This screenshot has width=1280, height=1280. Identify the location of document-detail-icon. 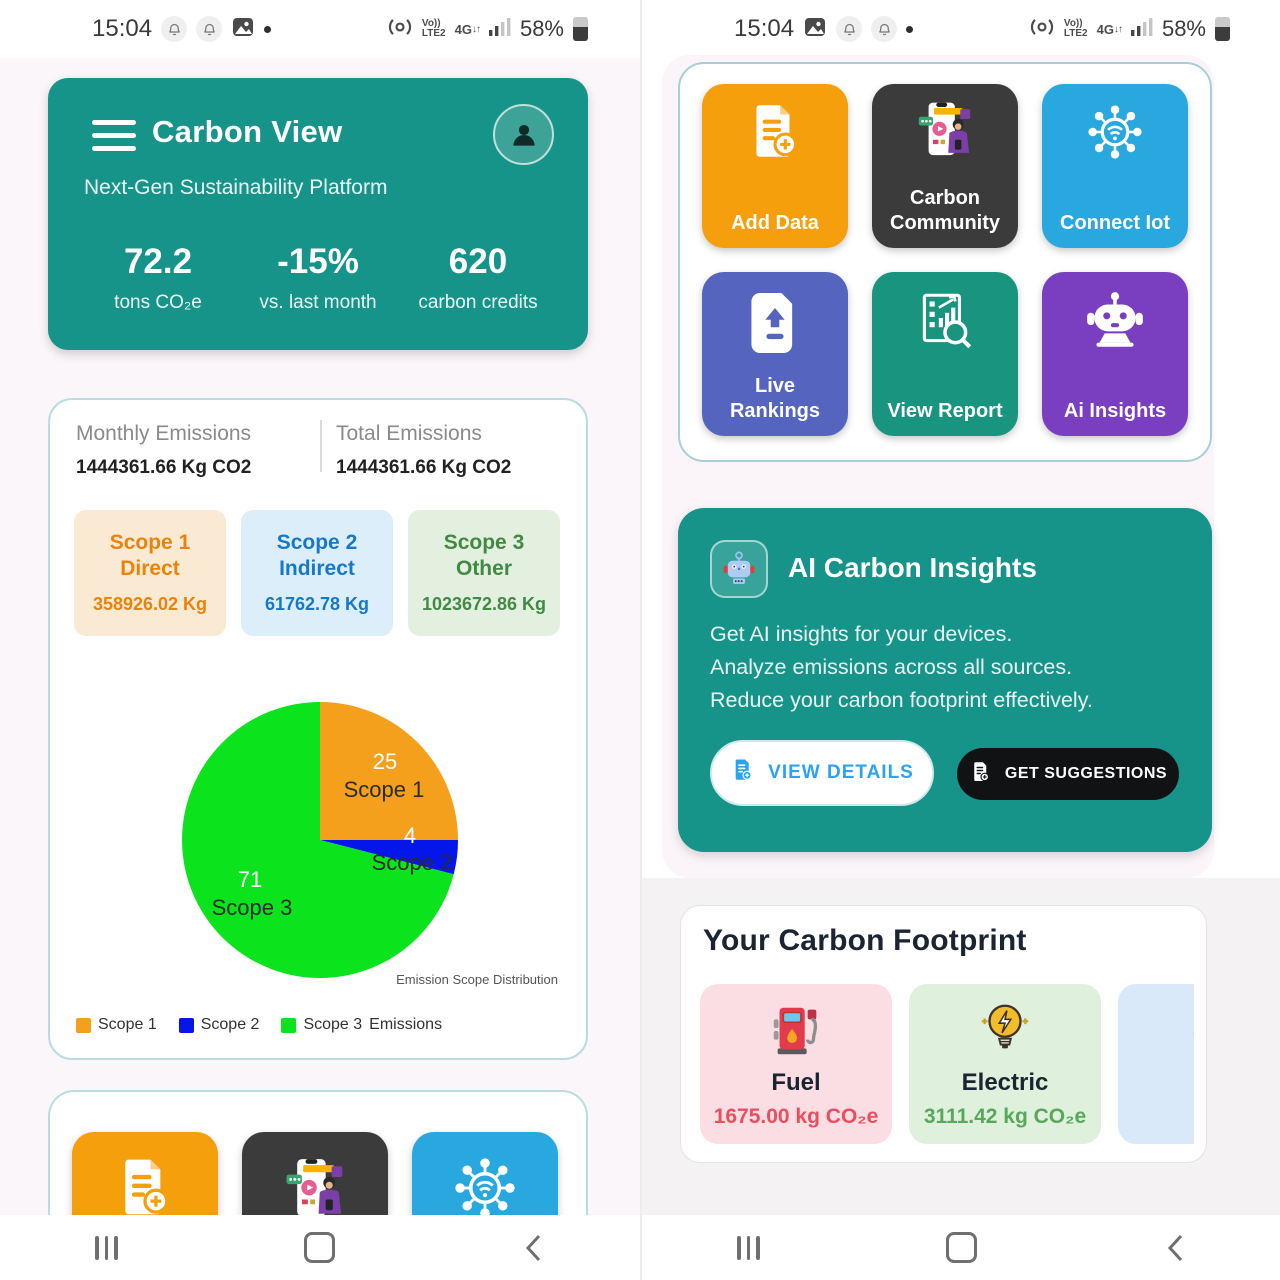
(743, 773).